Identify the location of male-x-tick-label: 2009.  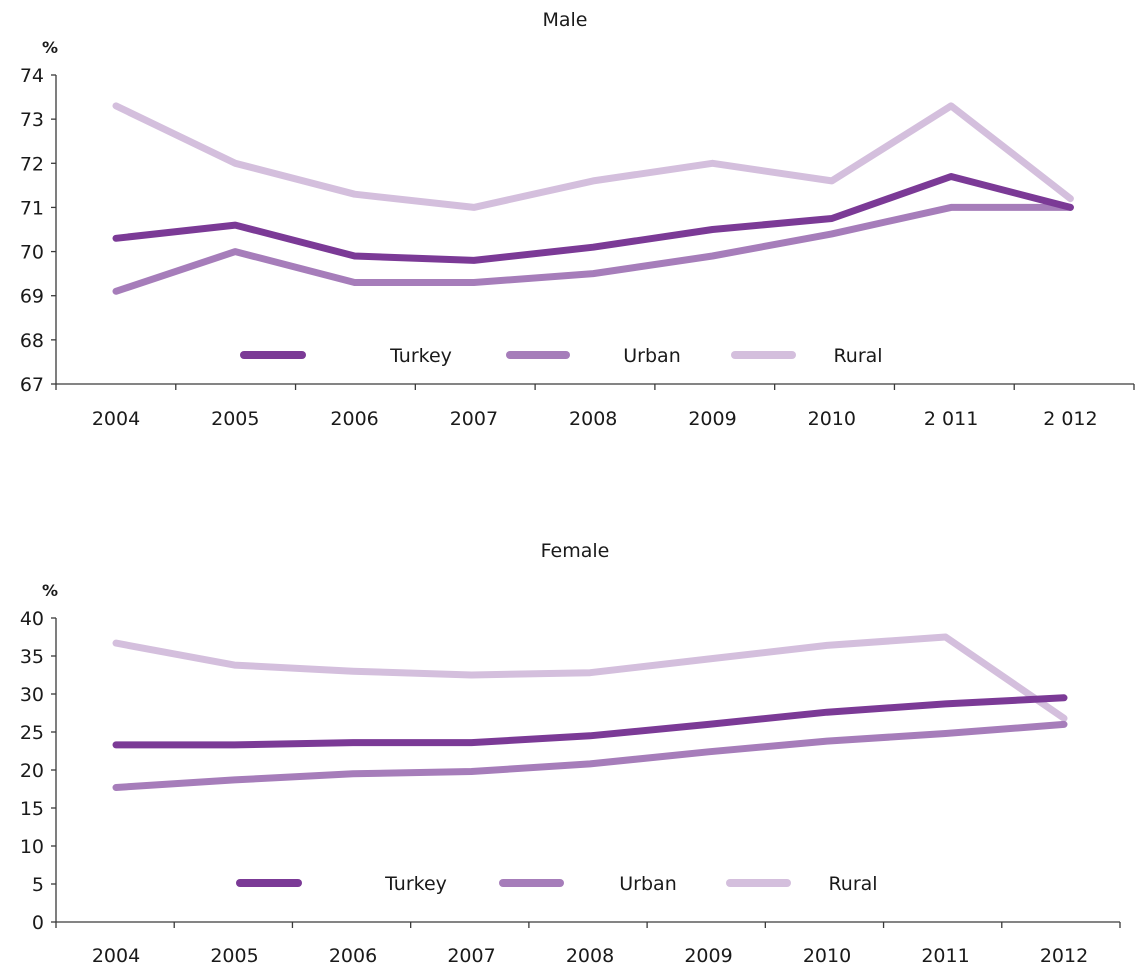
(712, 419).